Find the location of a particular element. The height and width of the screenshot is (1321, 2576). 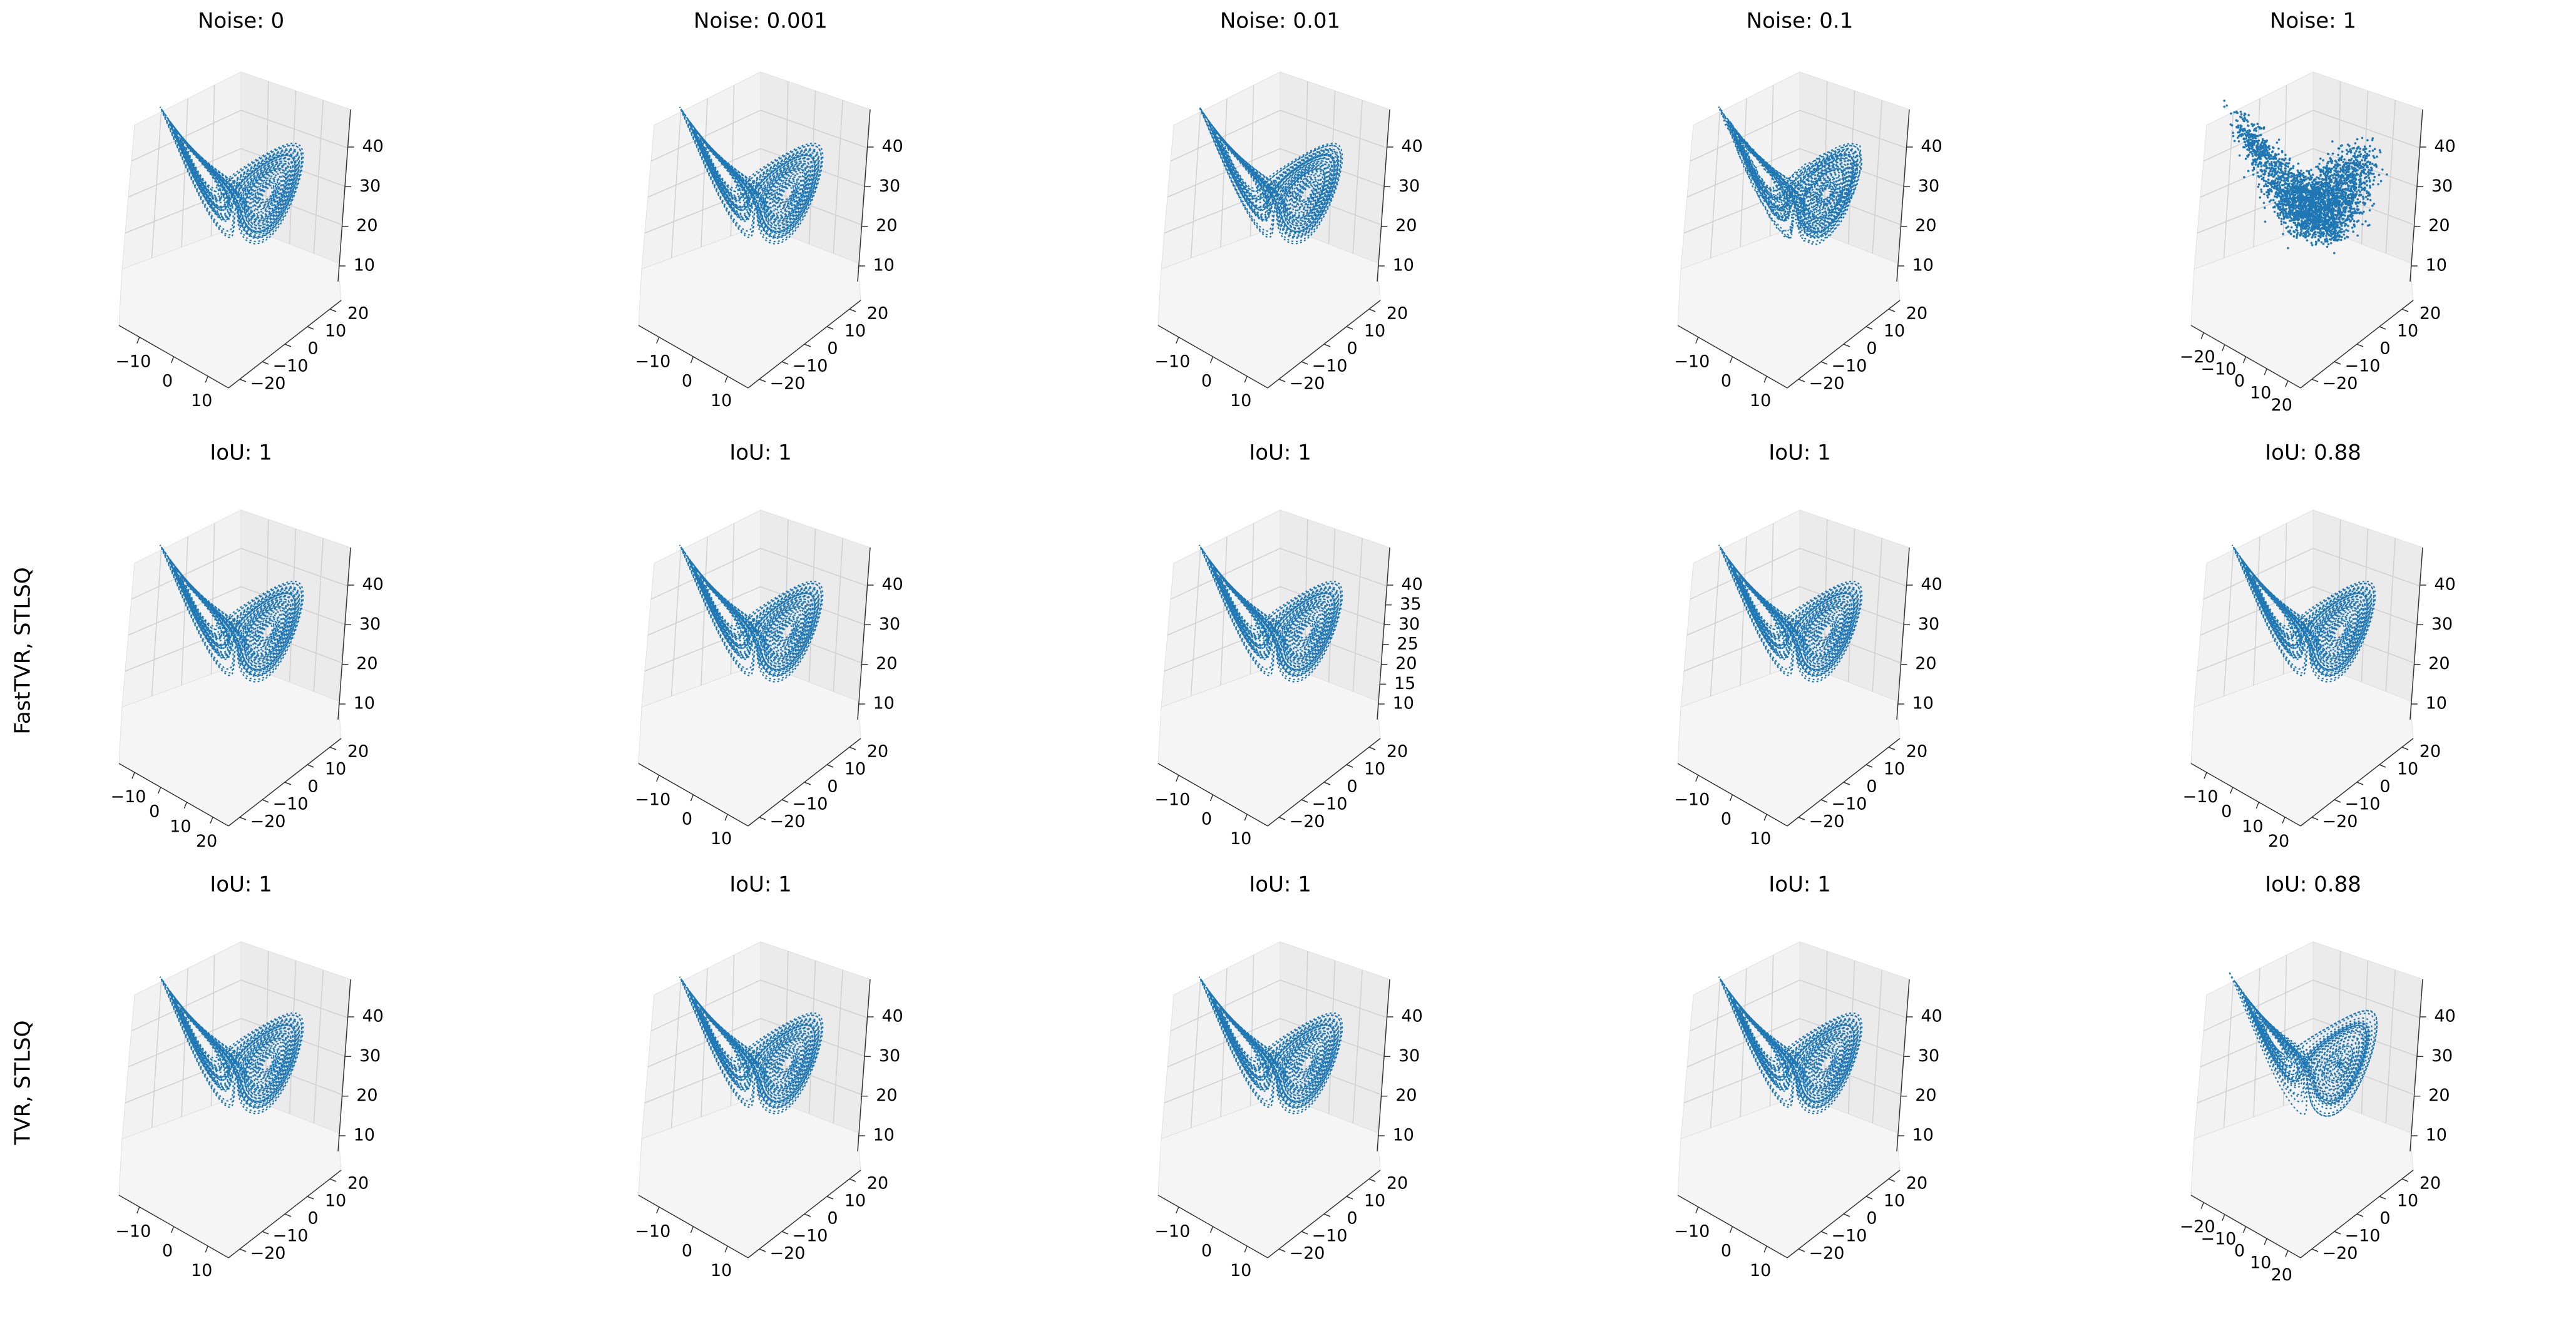

trajectory-line is located at coordinates (1270, 1045).